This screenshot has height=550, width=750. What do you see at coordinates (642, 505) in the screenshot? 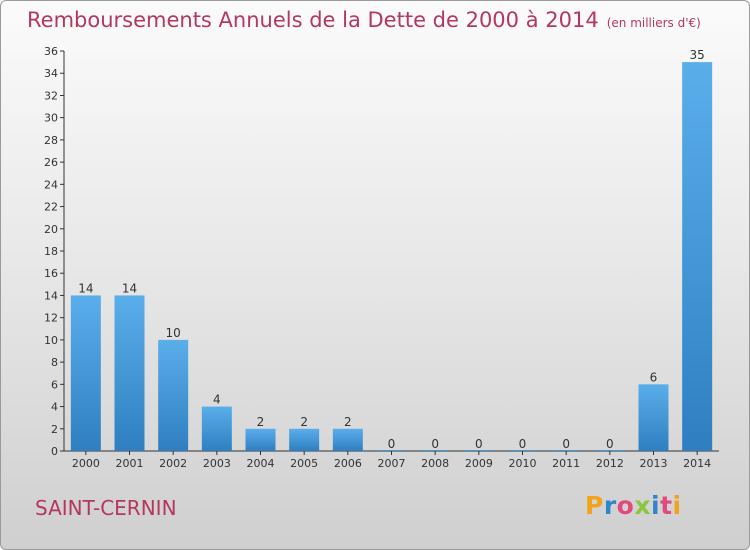
I see `logo-letter: x` at bounding box center [642, 505].